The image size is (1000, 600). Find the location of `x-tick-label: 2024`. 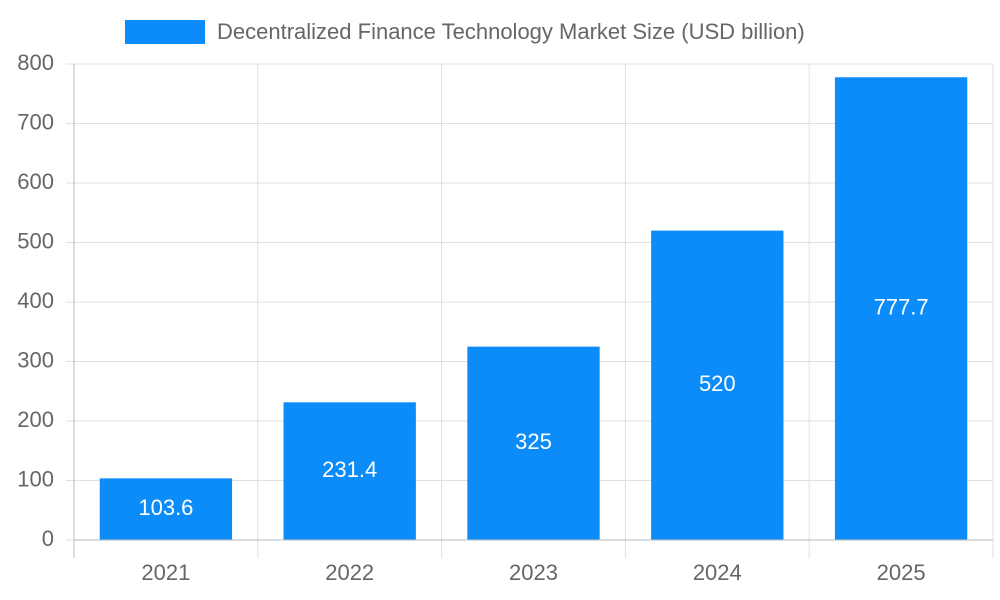

x-tick-label: 2024 is located at coordinates (717, 572).